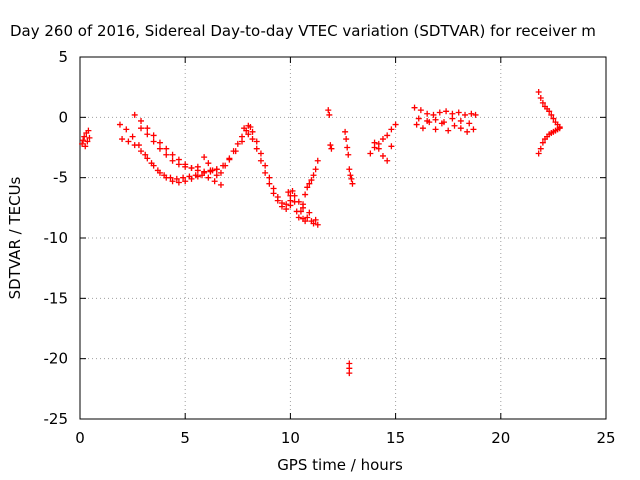  I want to click on y-tick-label: -25, so click(56, 419).